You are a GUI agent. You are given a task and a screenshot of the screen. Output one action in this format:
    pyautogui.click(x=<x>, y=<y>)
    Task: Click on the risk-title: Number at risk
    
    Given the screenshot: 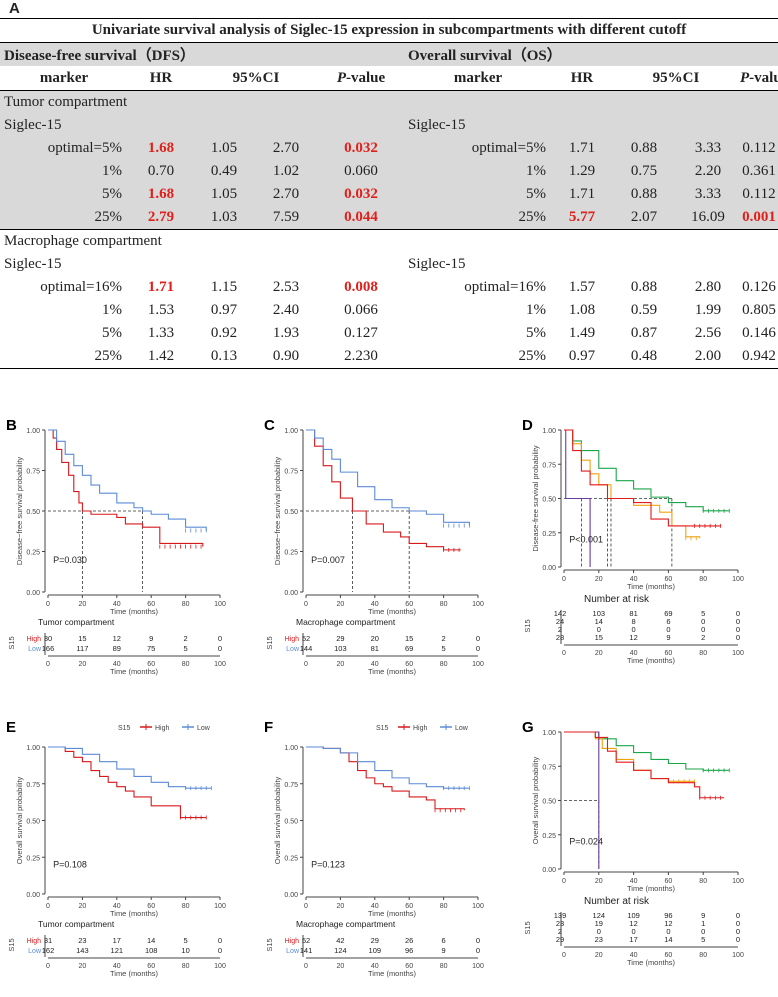 What is the action you would take?
    pyautogui.click(x=617, y=901)
    